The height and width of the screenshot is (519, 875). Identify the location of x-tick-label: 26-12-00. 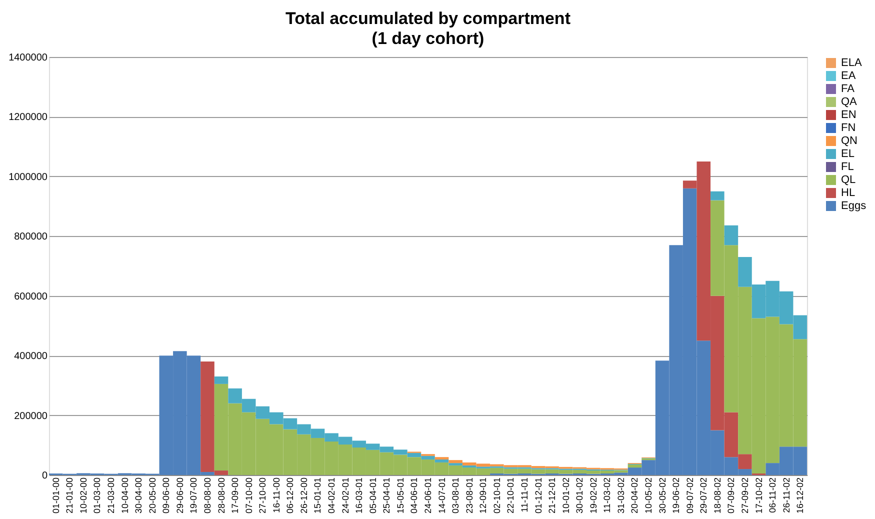
(303, 496).